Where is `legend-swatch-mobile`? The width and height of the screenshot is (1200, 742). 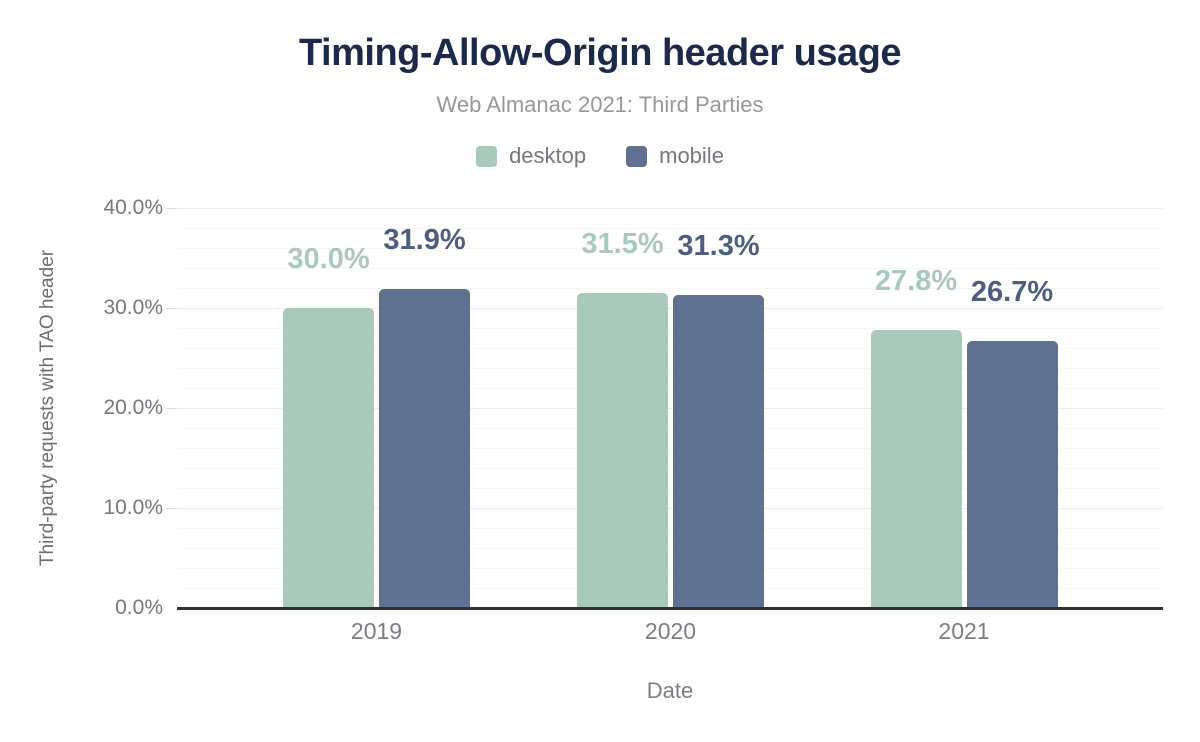
legend-swatch-mobile is located at coordinates (637, 156).